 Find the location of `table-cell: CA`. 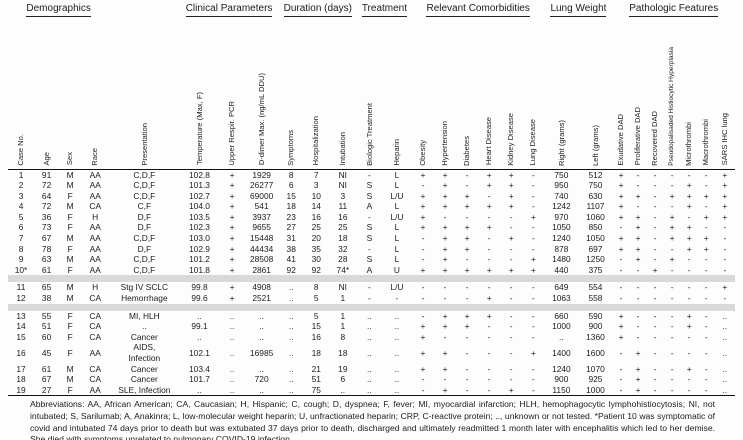

table-cell: CA is located at coordinates (95, 379).